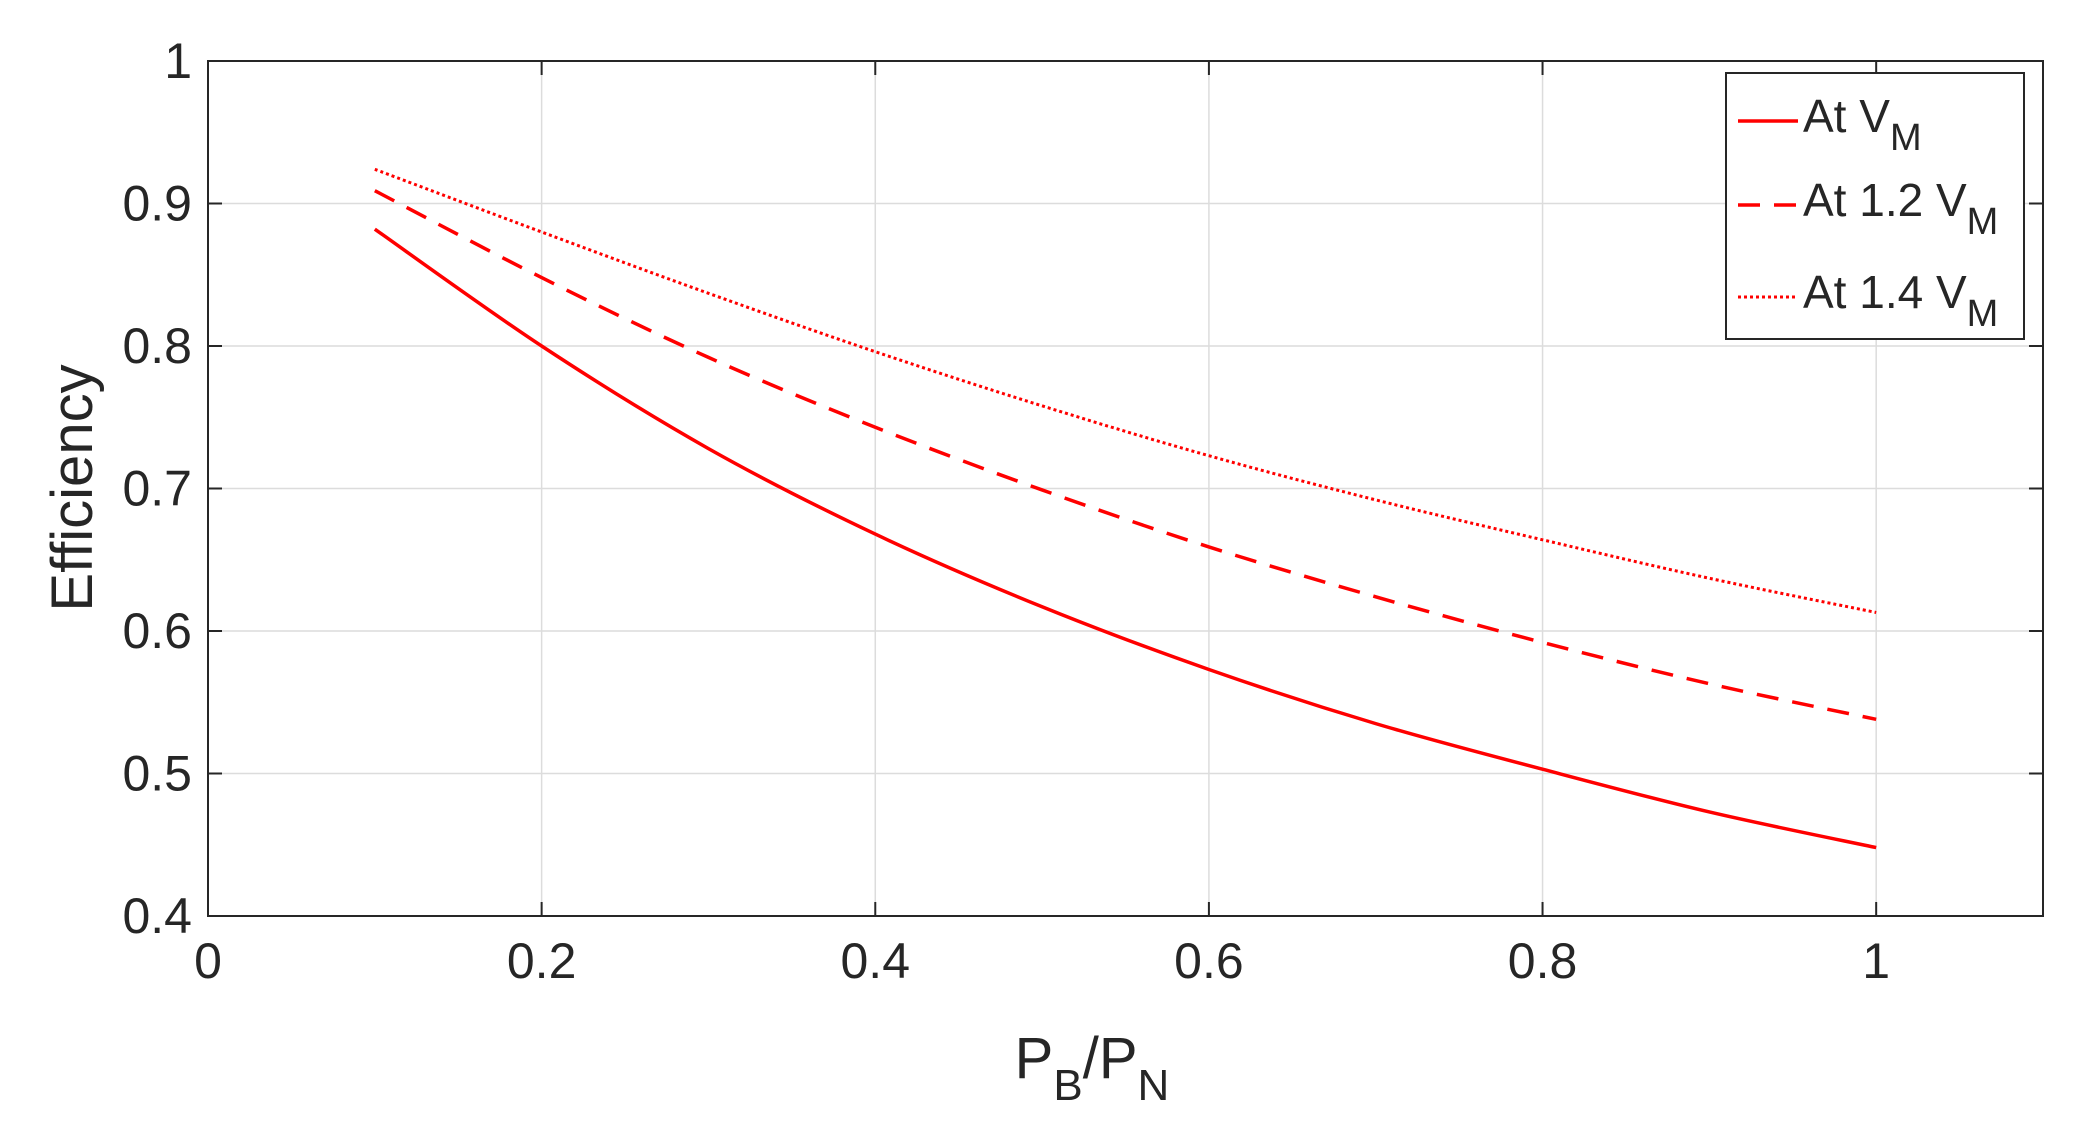 The width and height of the screenshot is (2079, 1130). I want to click on y-axis-title: Efficiency, so click(72, 487).